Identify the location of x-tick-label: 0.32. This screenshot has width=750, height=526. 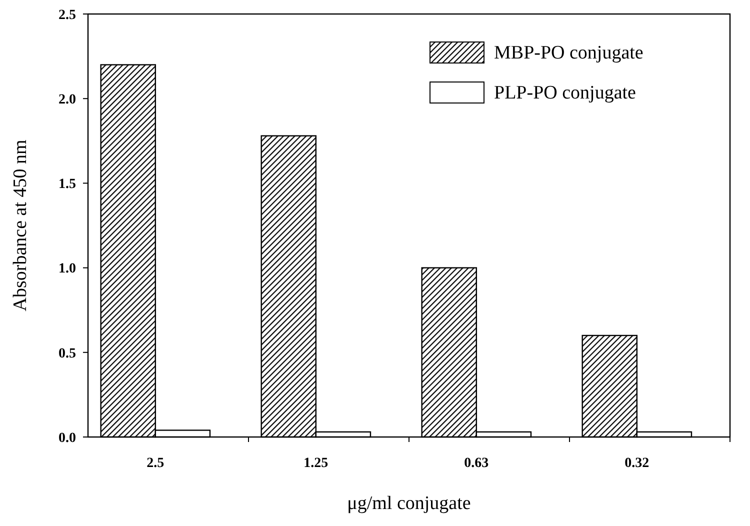
(637, 463).